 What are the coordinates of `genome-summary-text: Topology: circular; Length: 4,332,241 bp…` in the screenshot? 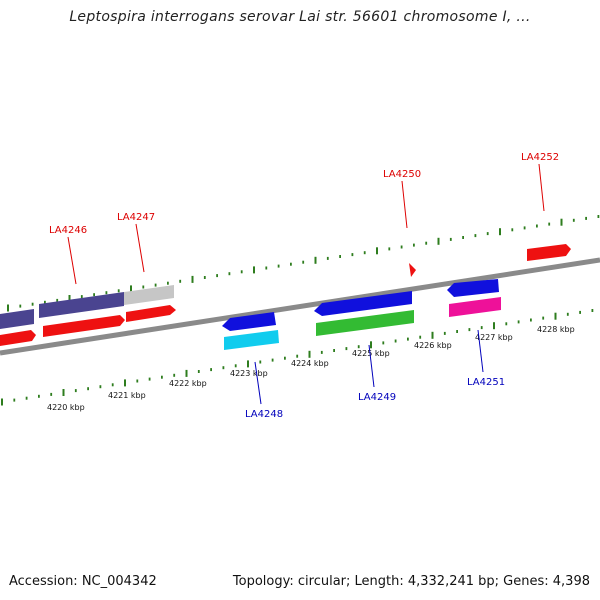 It's located at (411, 581).